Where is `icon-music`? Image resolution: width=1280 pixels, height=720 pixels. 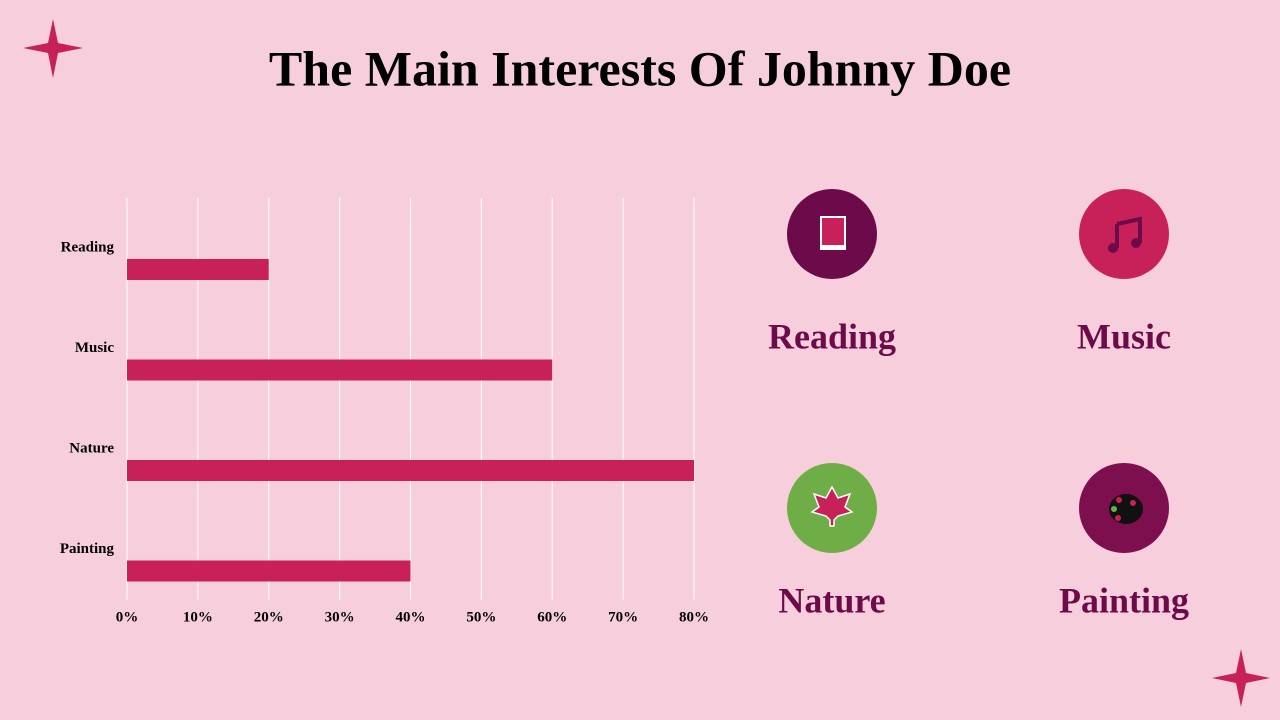 icon-music is located at coordinates (1124, 234).